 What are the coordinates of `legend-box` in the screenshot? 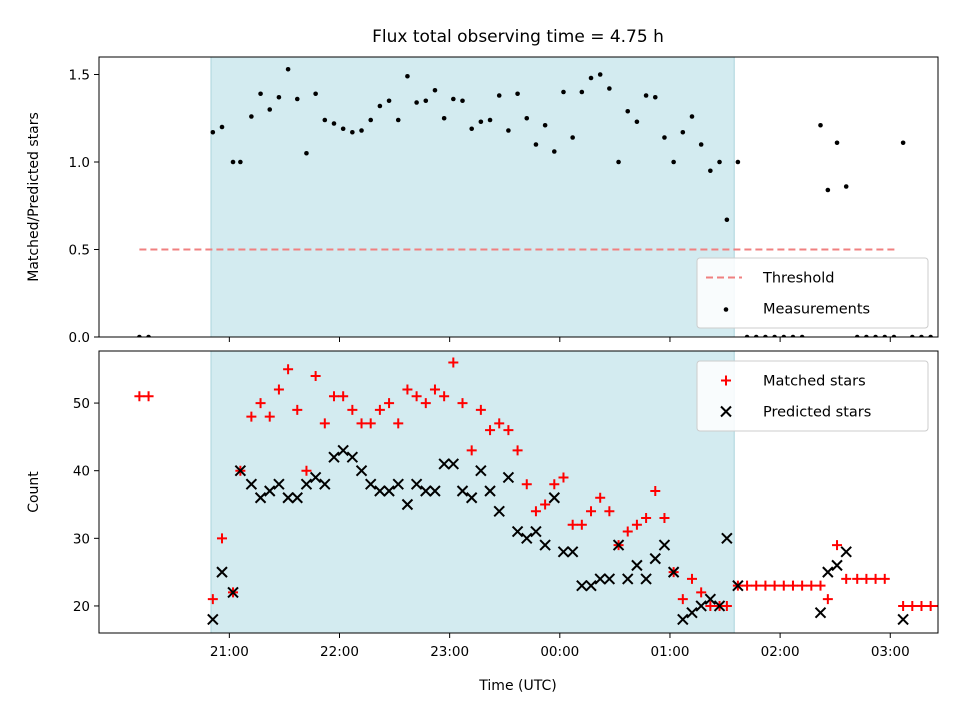 It's located at (812, 396).